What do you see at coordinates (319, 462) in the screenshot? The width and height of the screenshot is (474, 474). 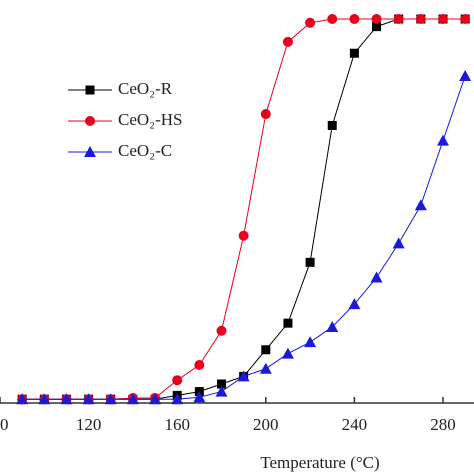 I see `x-axis-title: Temperature (°C)` at bounding box center [319, 462].